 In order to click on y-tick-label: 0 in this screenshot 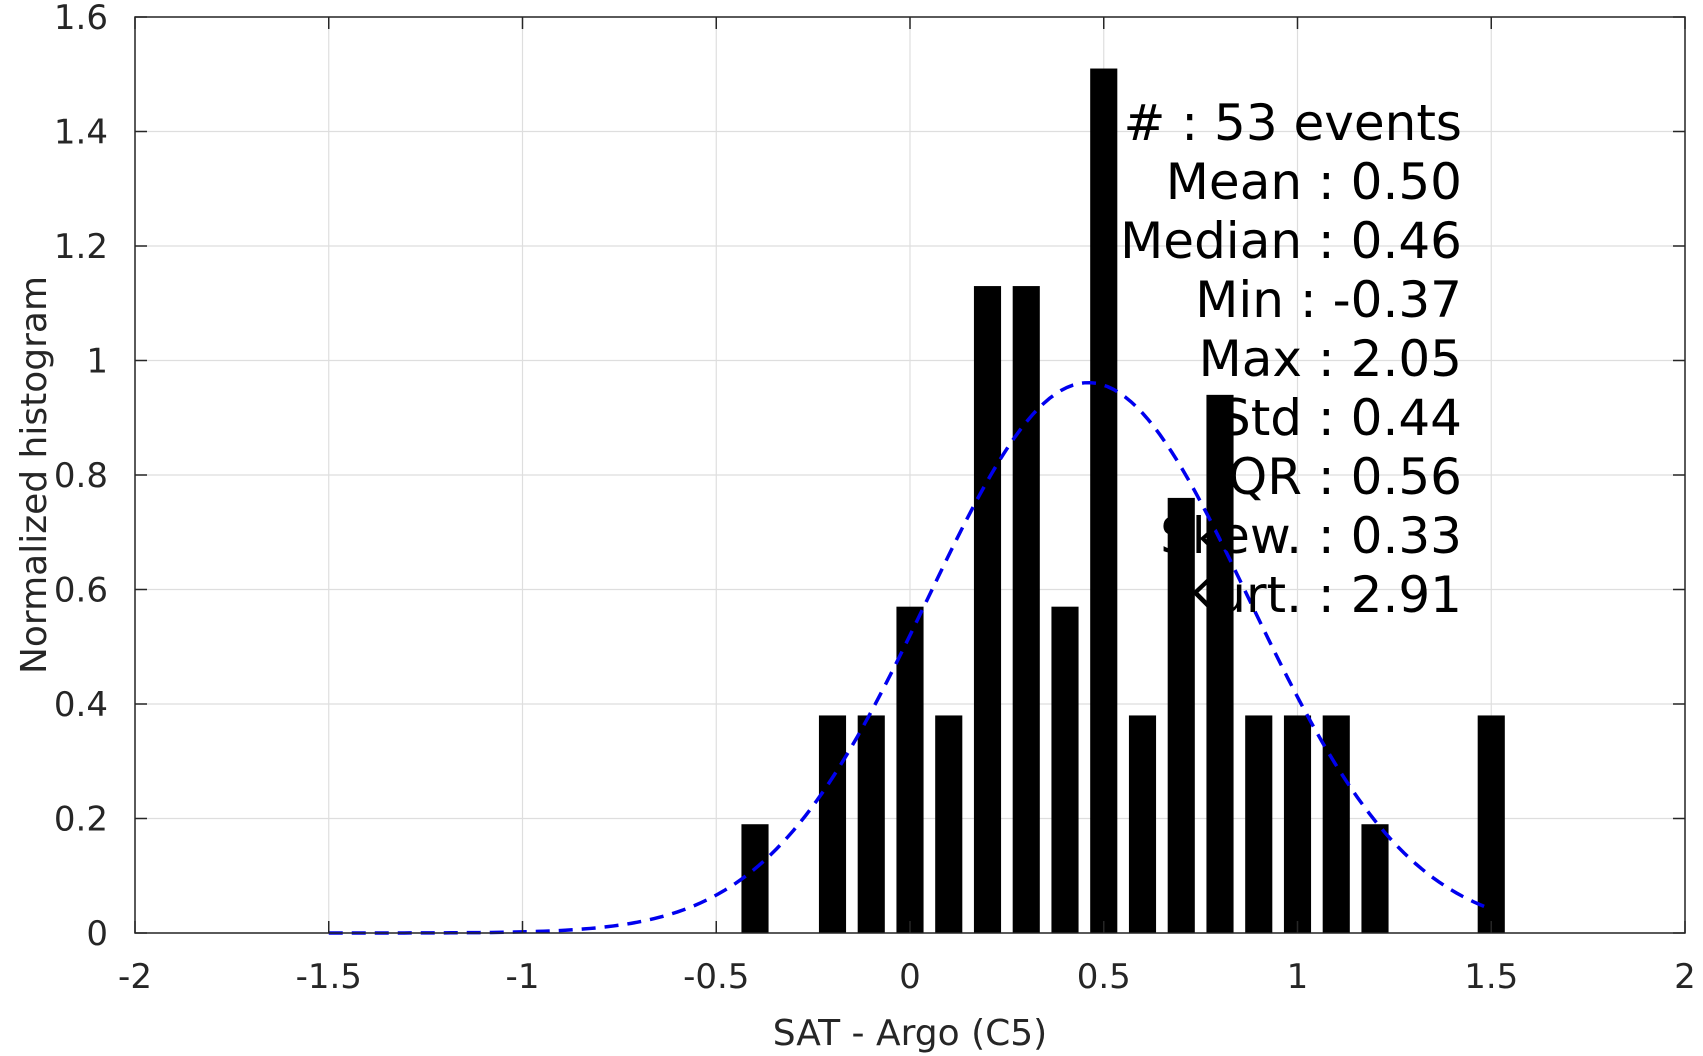, I will do `click(97, 934)`.